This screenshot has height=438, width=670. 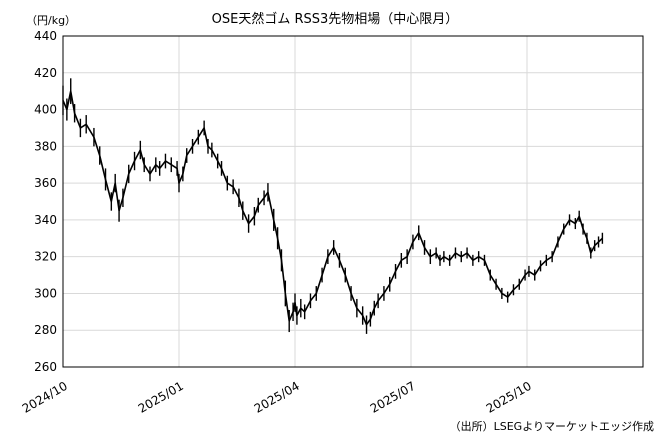 I want to click on chart-title: OSE天然ゴム RSS3先物相場（中心限月）, so click(x=335, y=19).